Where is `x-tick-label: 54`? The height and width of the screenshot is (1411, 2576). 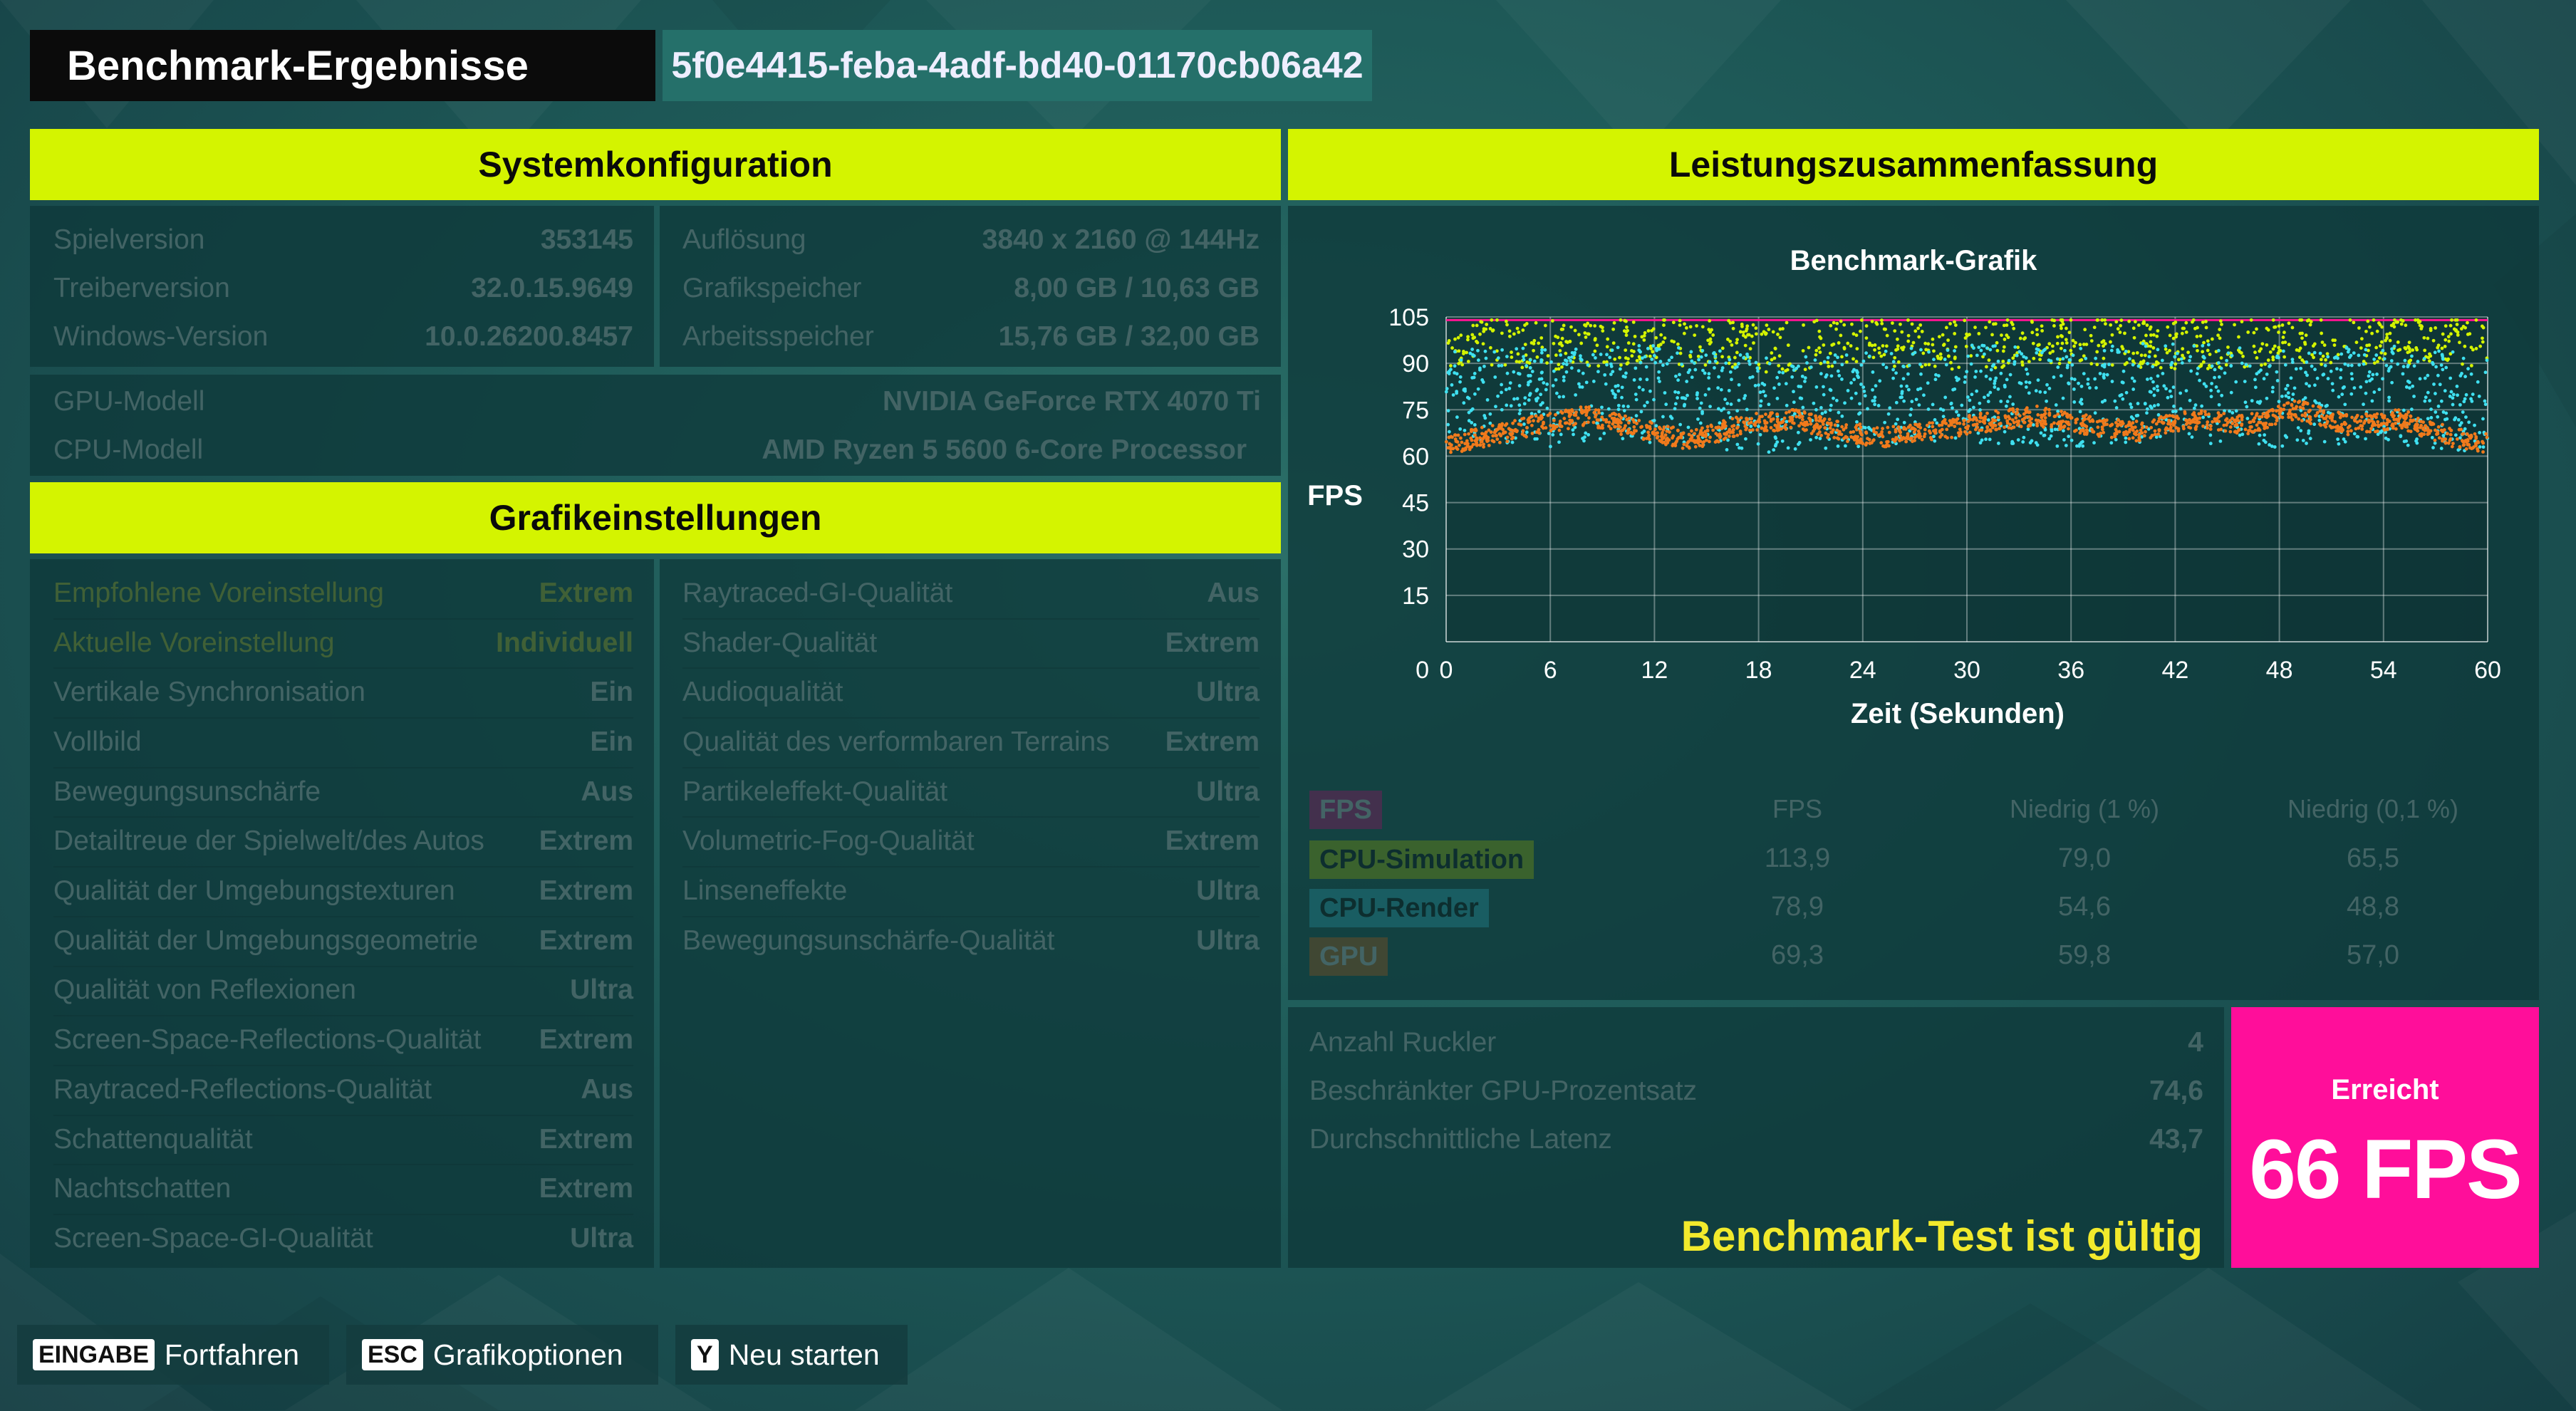 x-tick-label: 54 is located at coordinates (2383, 670).